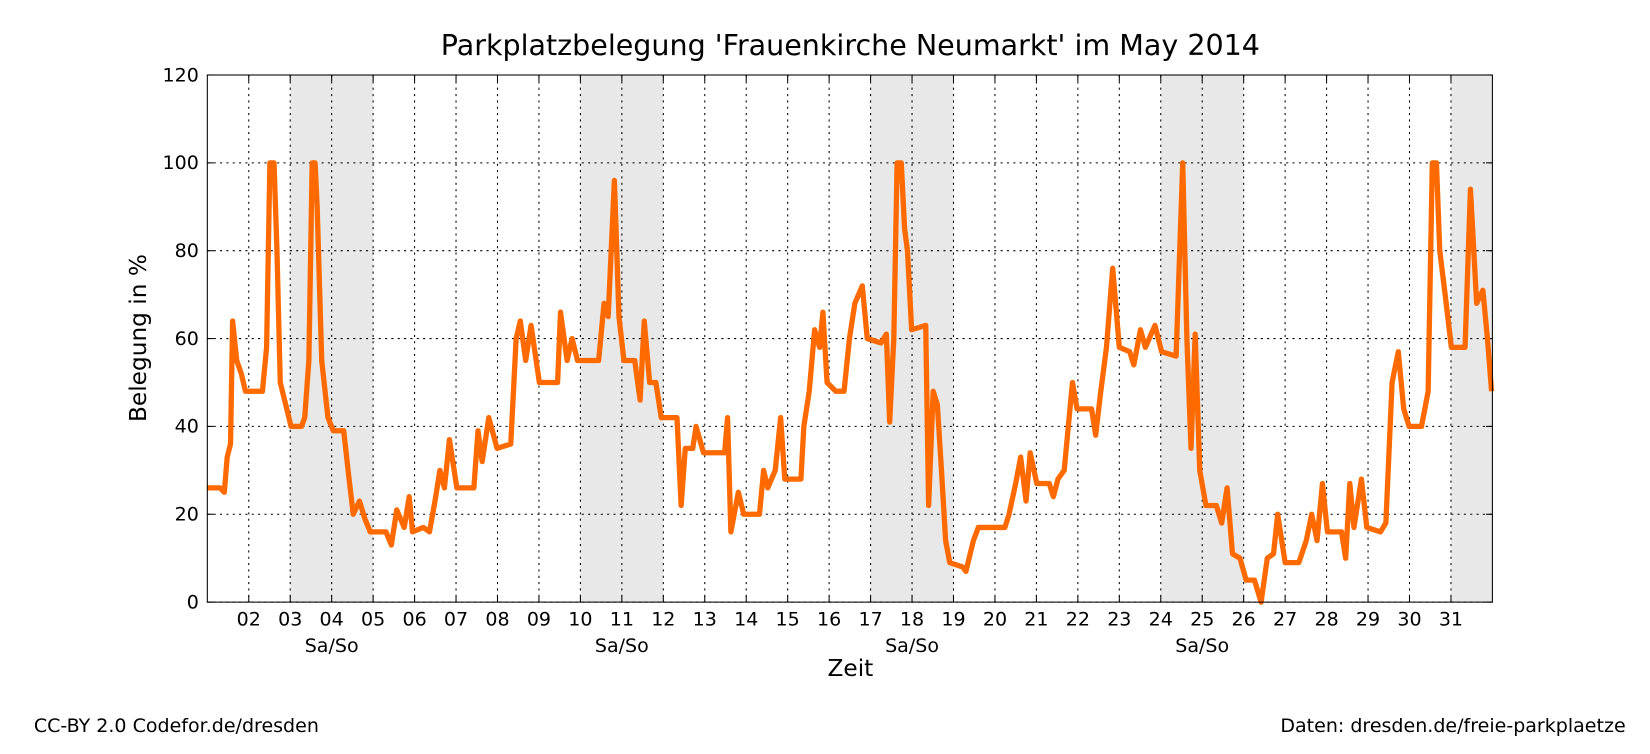  What do you see at coordinates (829, 619) in the screenshot?
I see `x-tick-label: 16` at bounding box center [829, 619].